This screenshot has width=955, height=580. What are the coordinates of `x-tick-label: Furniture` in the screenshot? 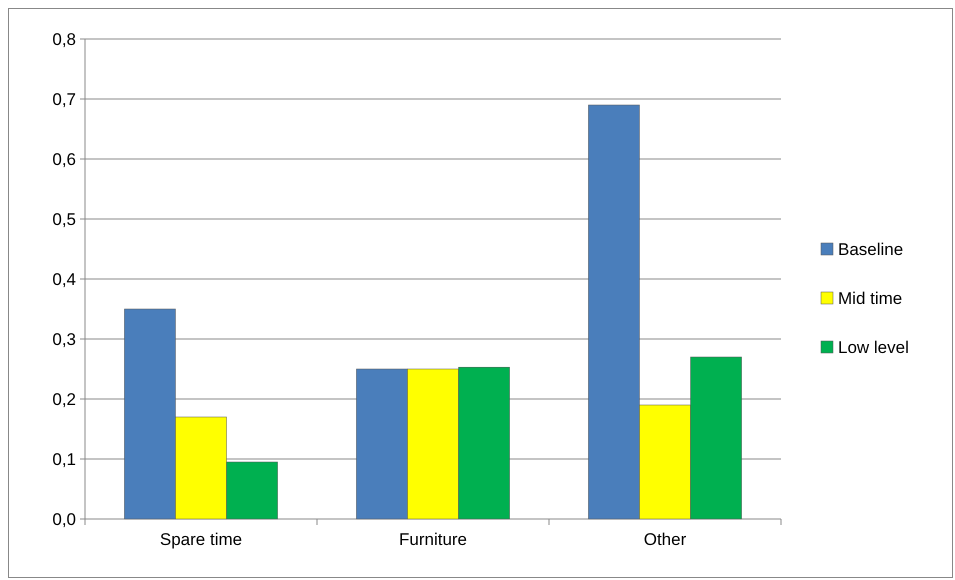 It's located at (433, 539).